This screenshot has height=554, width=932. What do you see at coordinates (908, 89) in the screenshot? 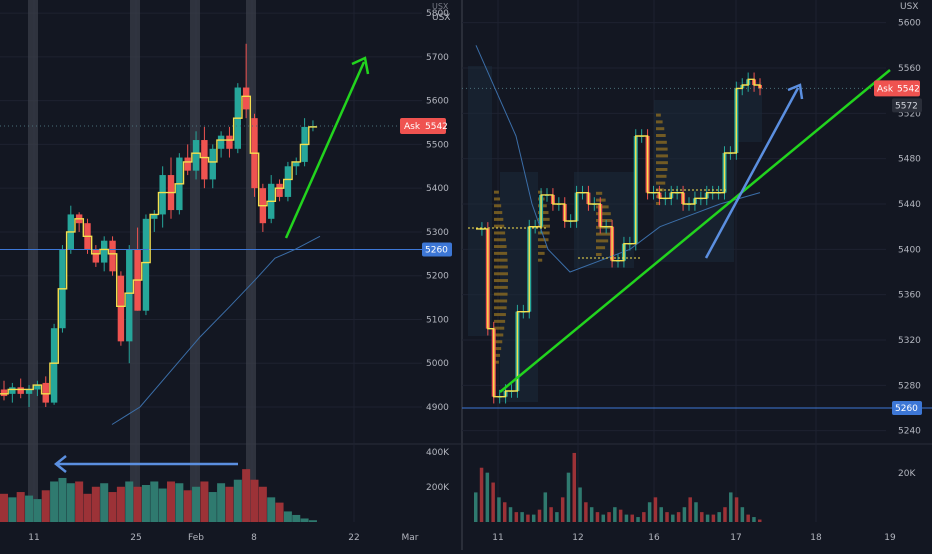
I see `right-ask-value: 5542` at bounding box center [908, 89].